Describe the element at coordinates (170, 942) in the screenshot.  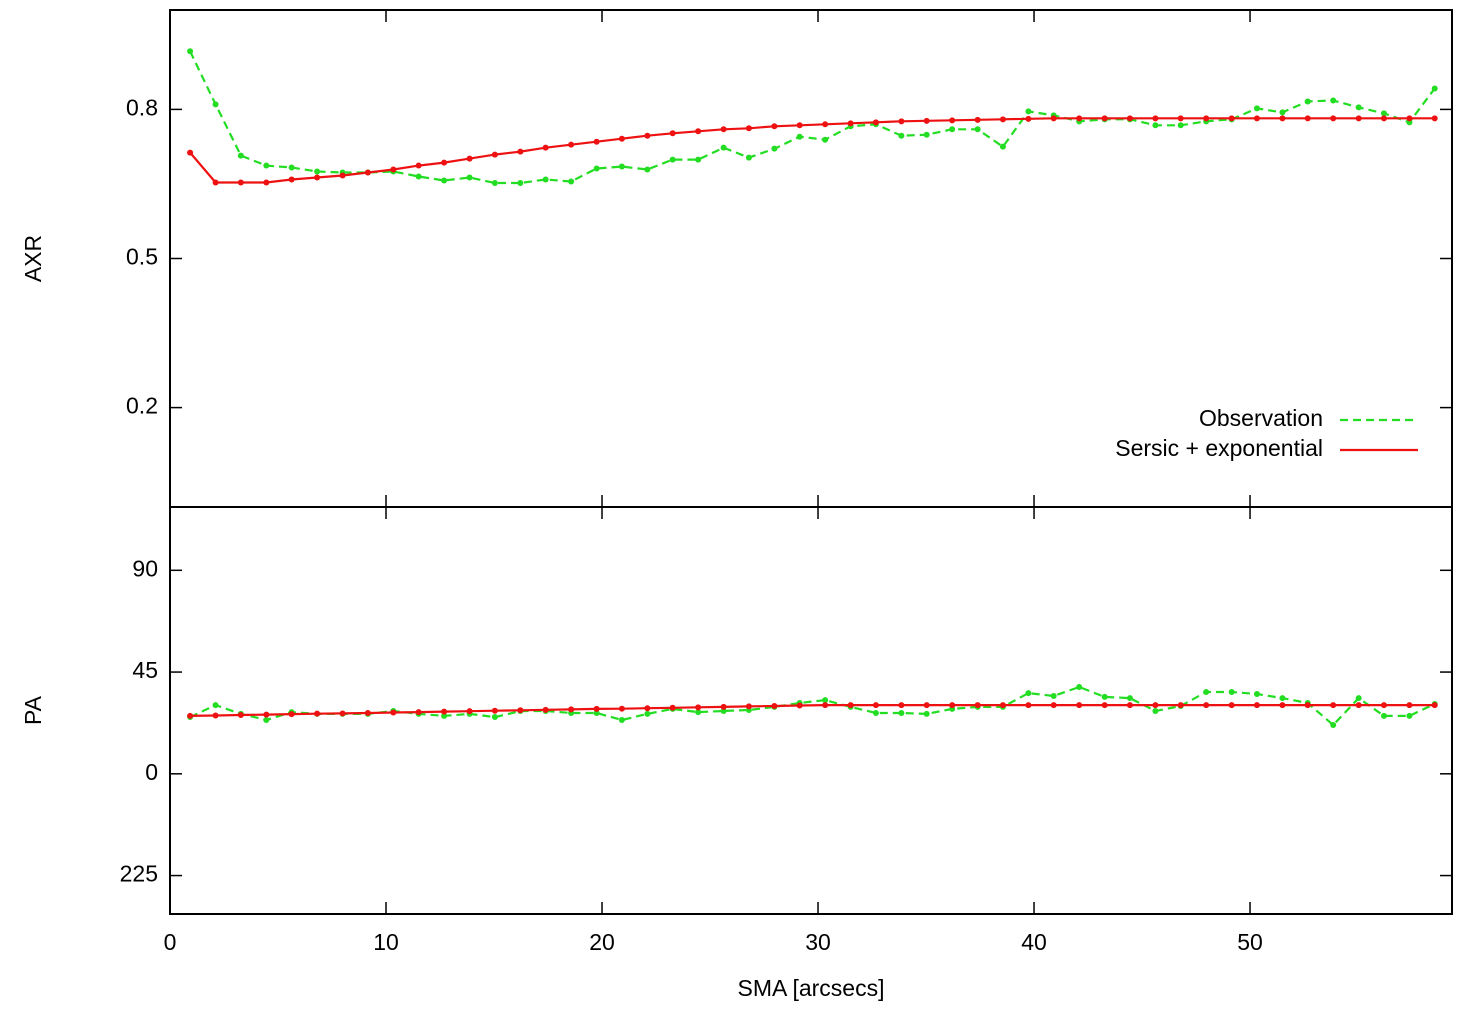
I see `x-tick-label: 0` at that location.